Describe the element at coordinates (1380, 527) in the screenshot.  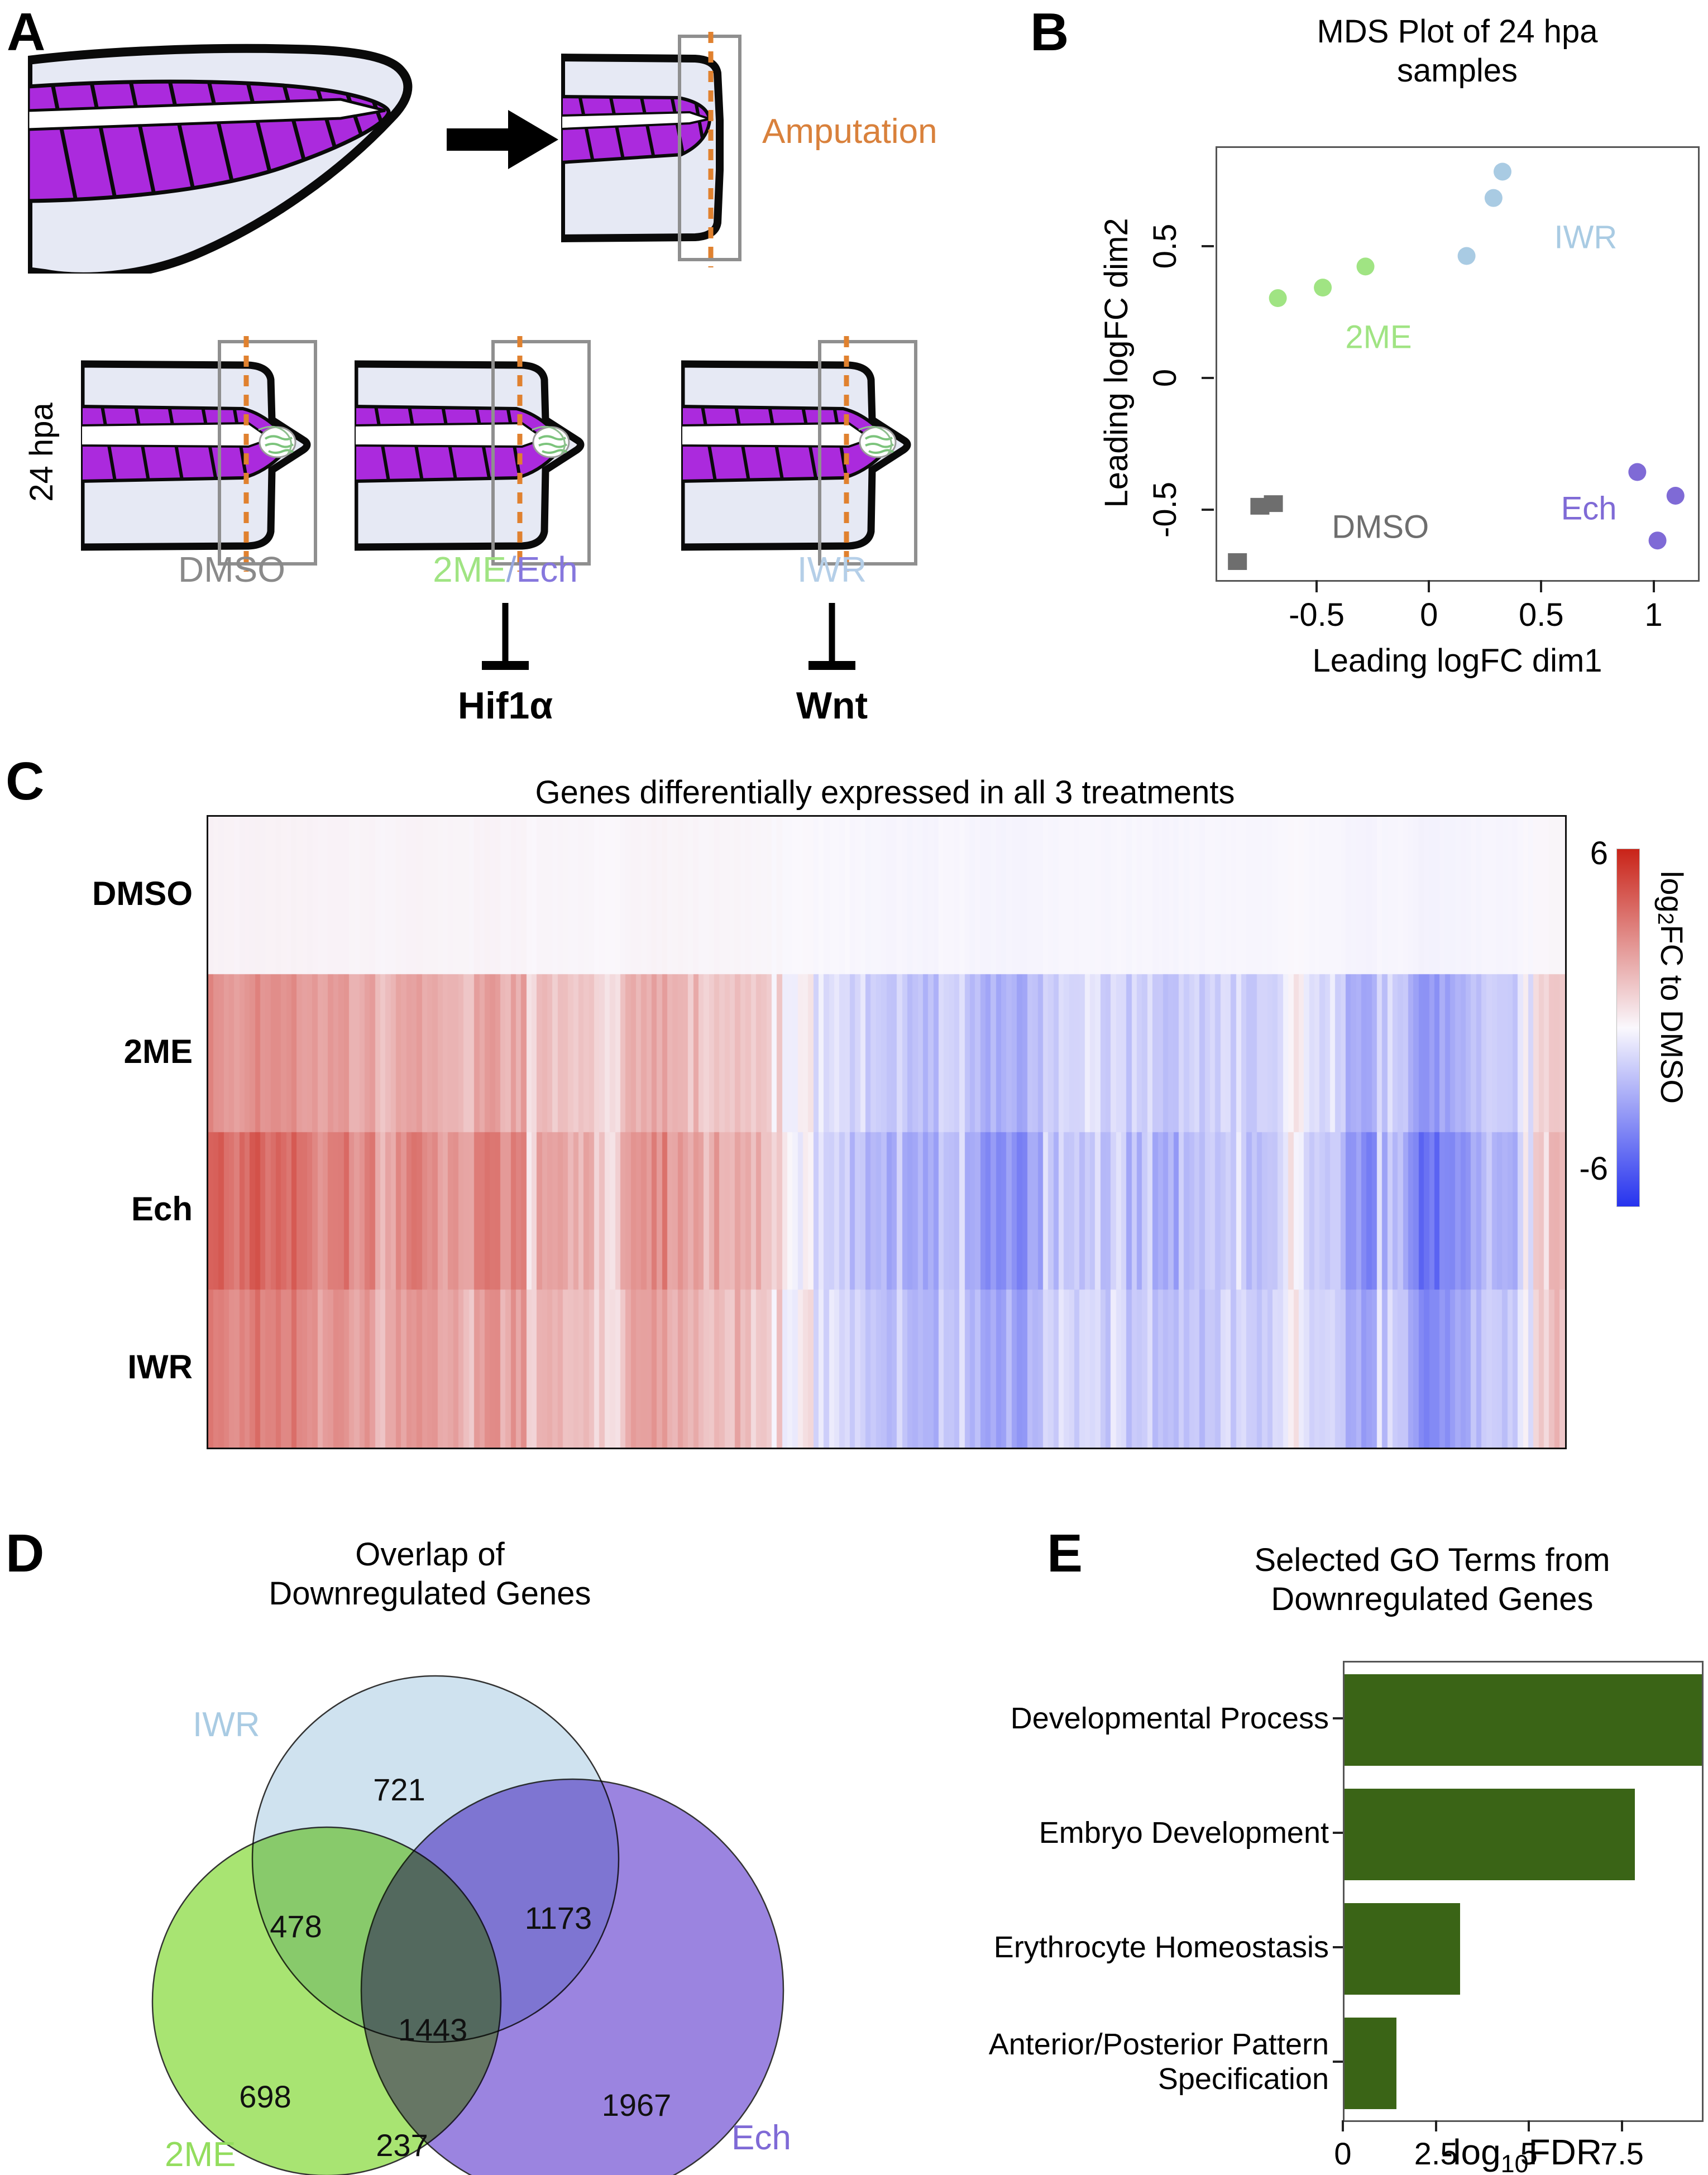
I see `mds-series-label-DMSO: DMSO` at that location.